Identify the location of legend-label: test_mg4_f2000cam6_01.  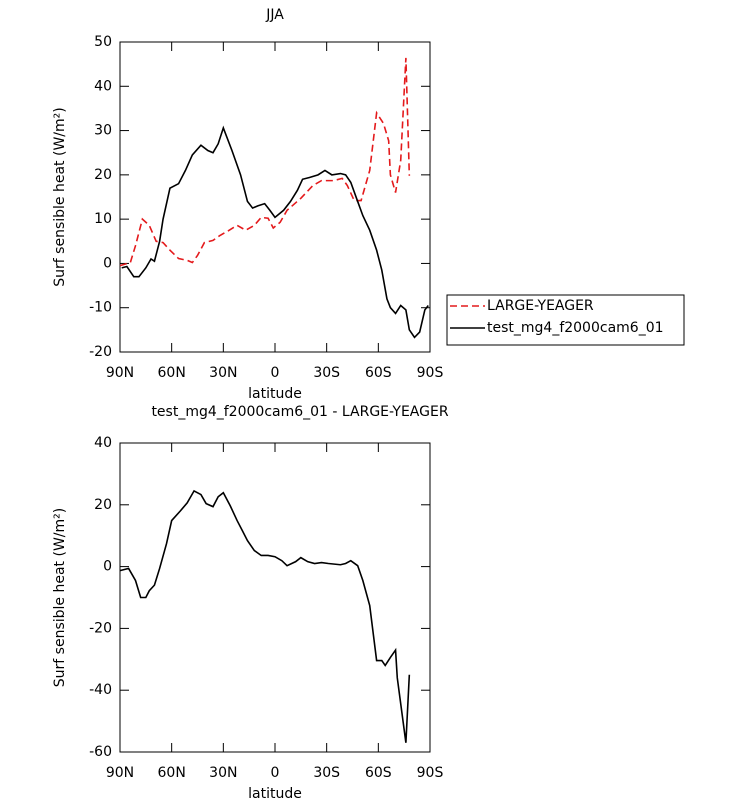
(575, 328).